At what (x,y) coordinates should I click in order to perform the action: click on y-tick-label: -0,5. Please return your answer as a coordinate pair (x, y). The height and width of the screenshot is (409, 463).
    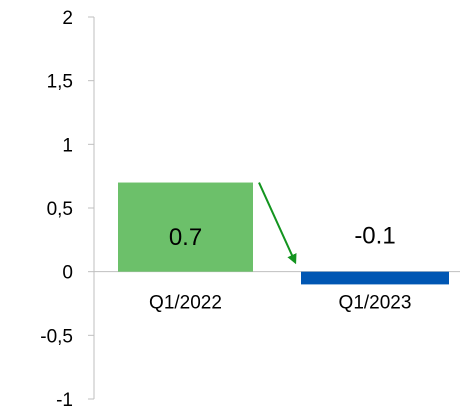
    Looking at the image, I should click on (56, 336).